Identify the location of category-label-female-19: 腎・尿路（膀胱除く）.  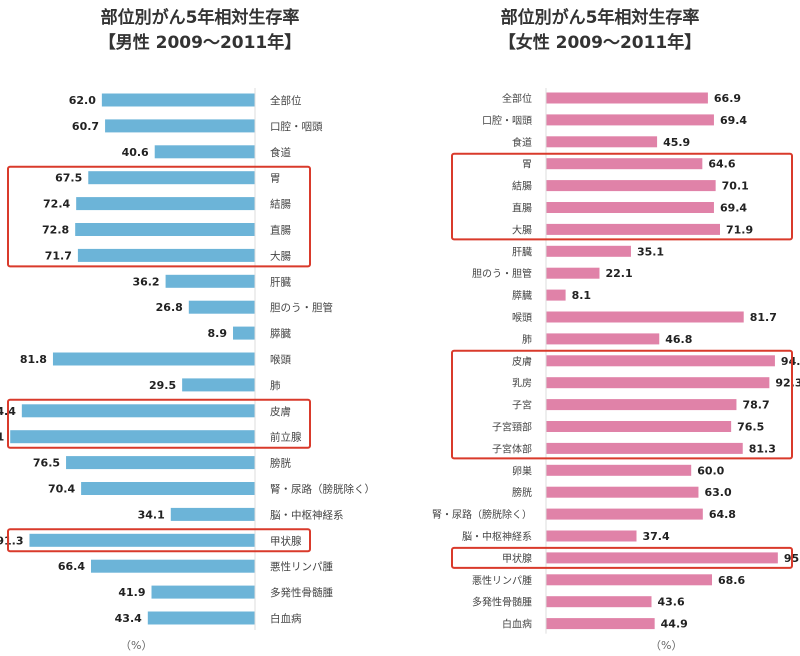
(482, 514).